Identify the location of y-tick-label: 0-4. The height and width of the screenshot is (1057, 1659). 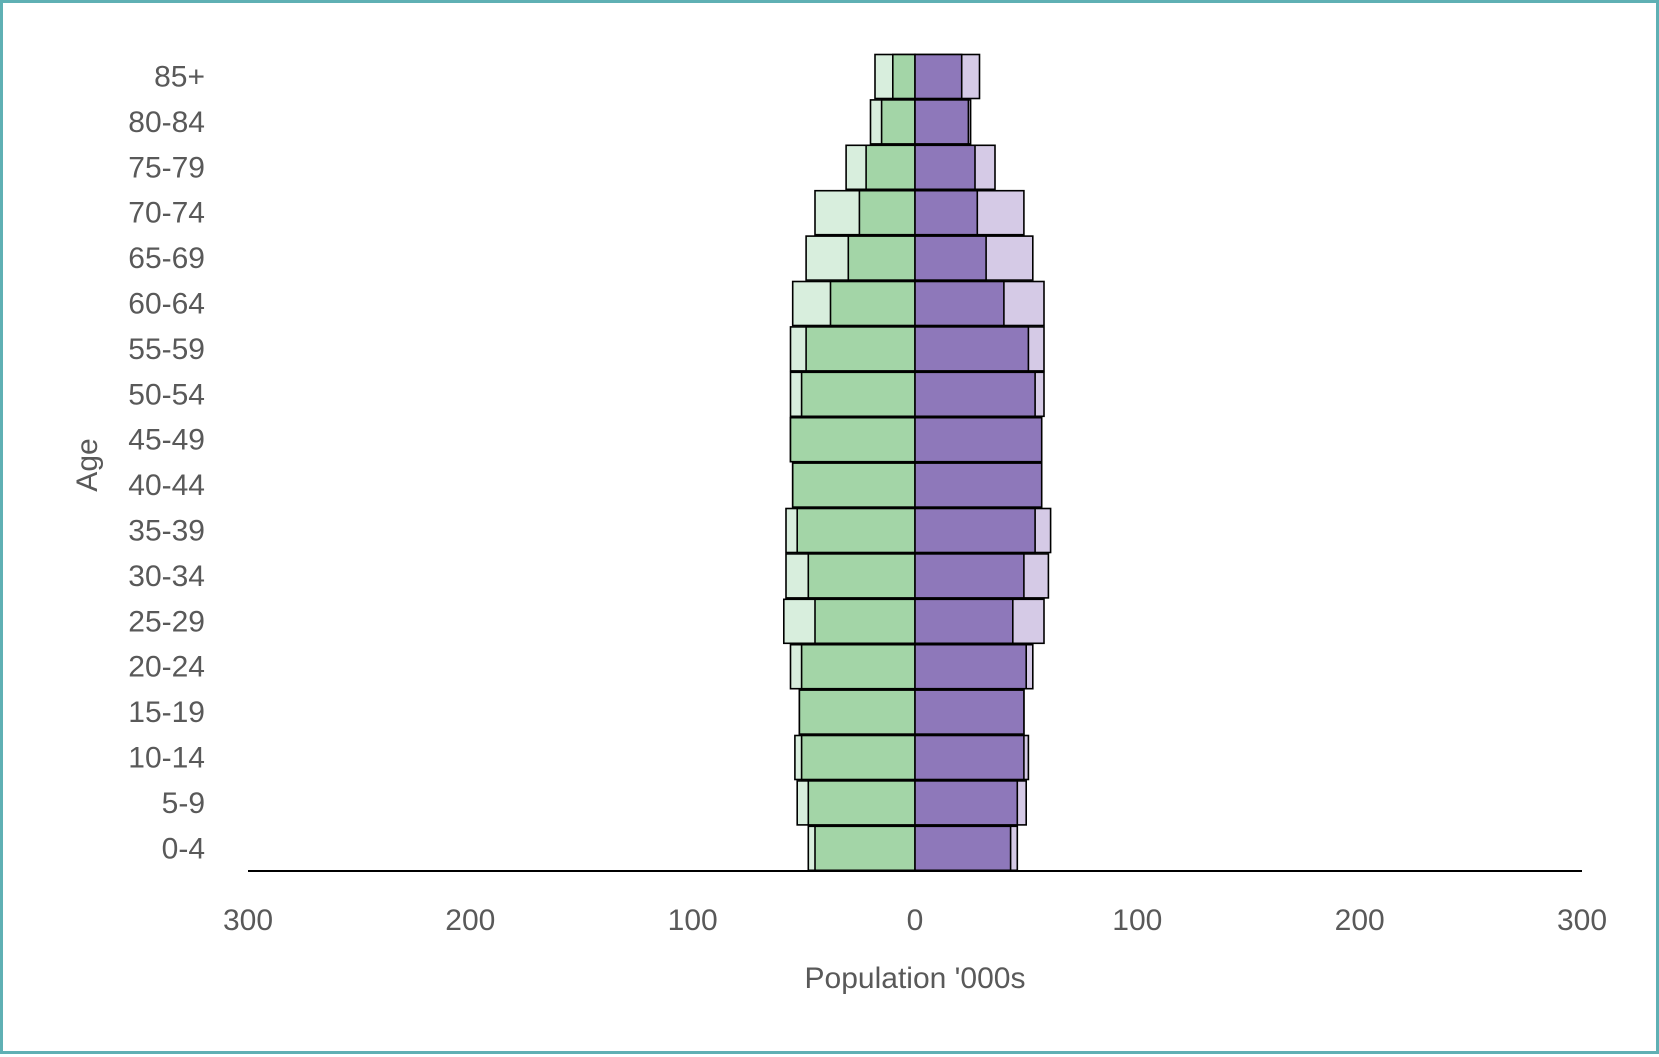
(183, 848).